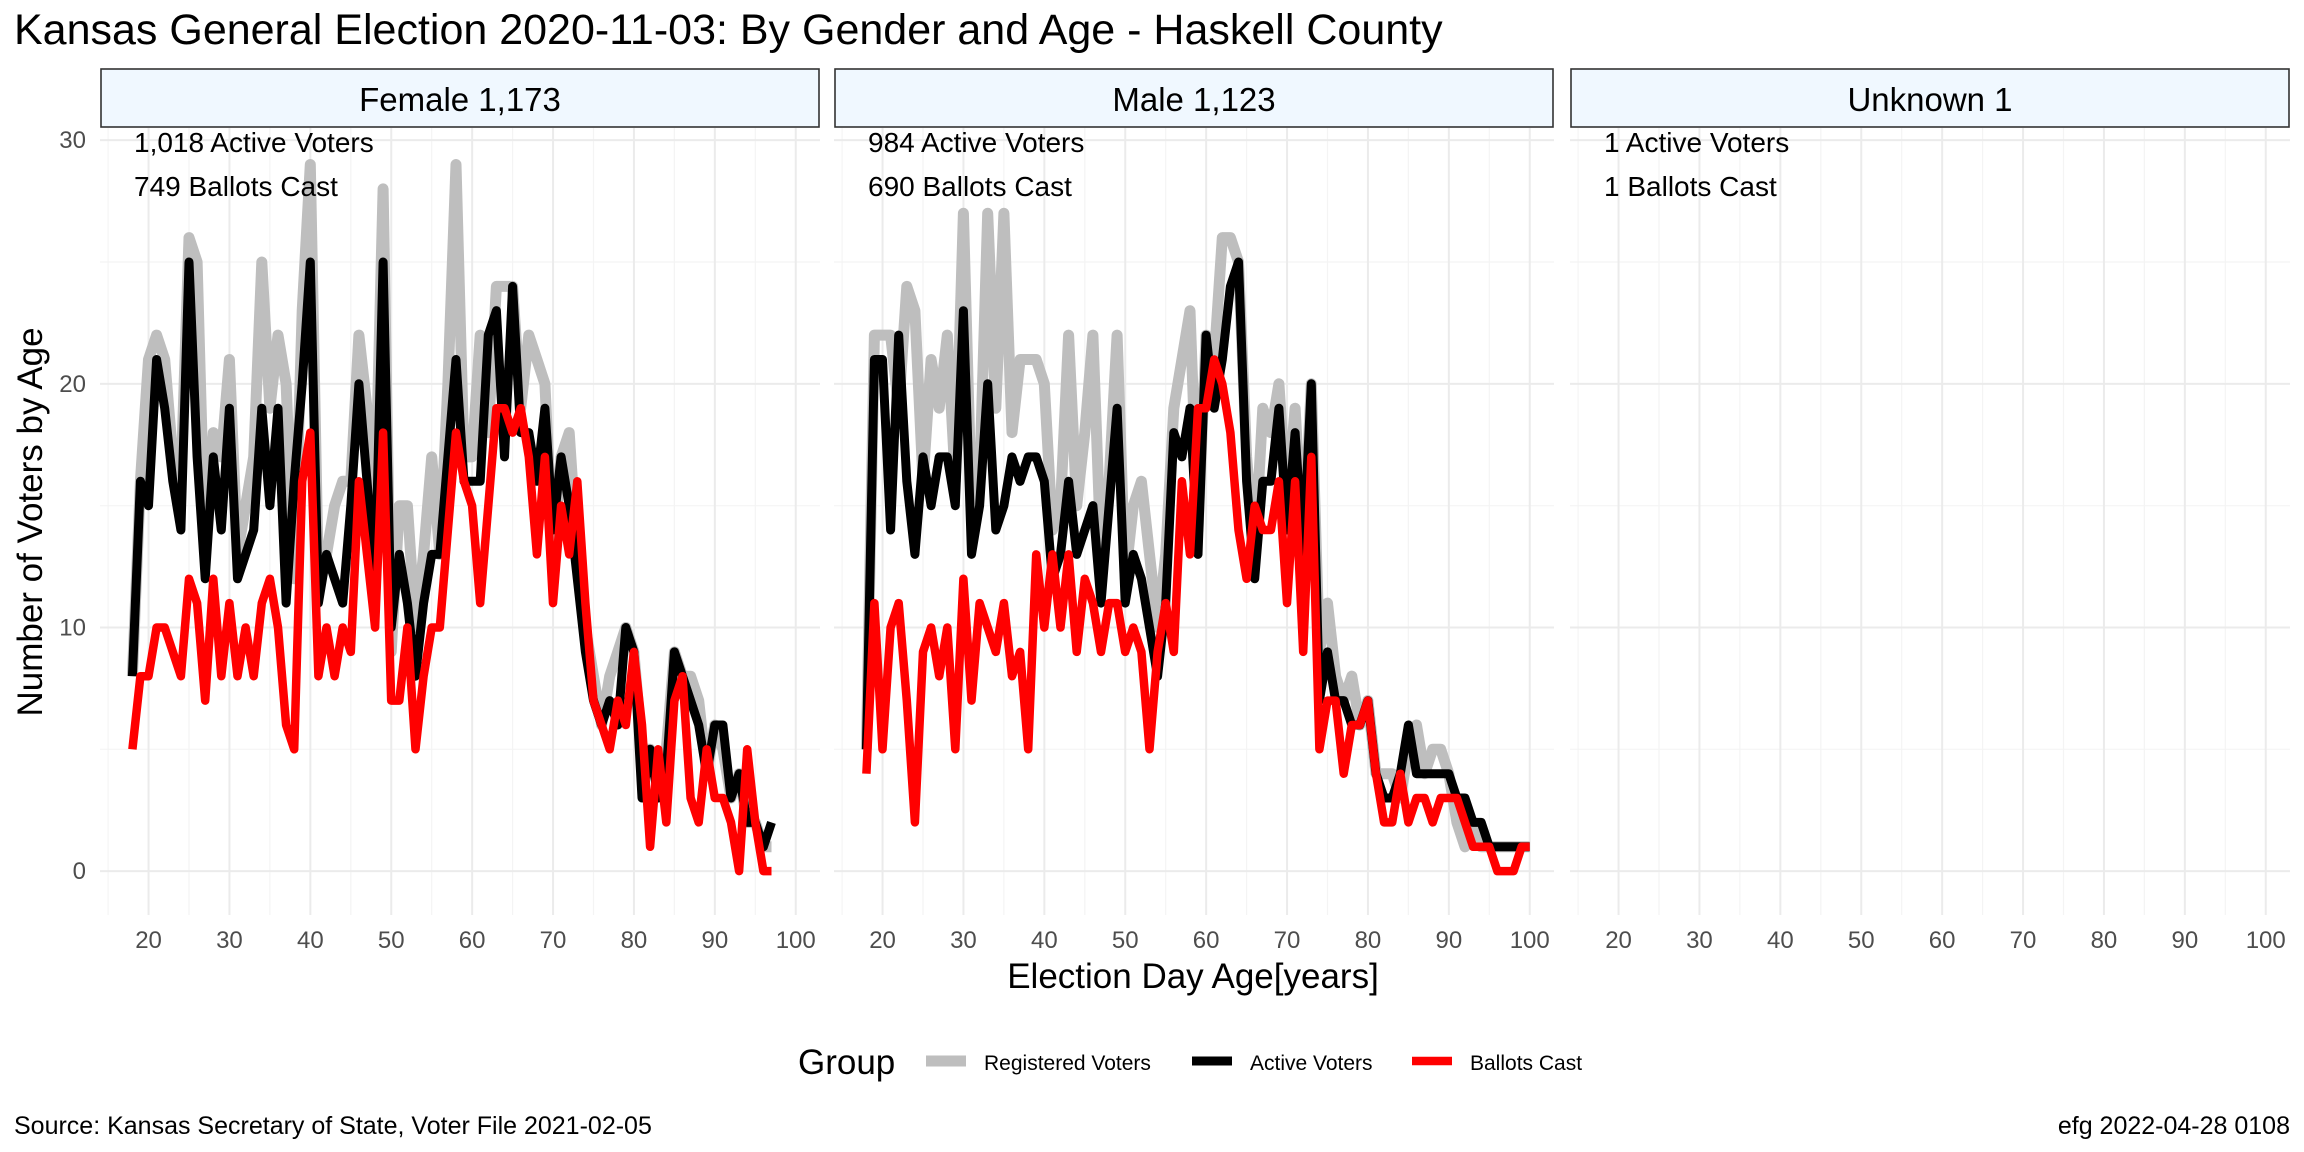 The width and height of the screenshot is (2304, 1152). Describe the element at coordinates (1526, 1063) in the screenshot. I see `legend-label-ballots-cast: Ballots Cast` at that location.